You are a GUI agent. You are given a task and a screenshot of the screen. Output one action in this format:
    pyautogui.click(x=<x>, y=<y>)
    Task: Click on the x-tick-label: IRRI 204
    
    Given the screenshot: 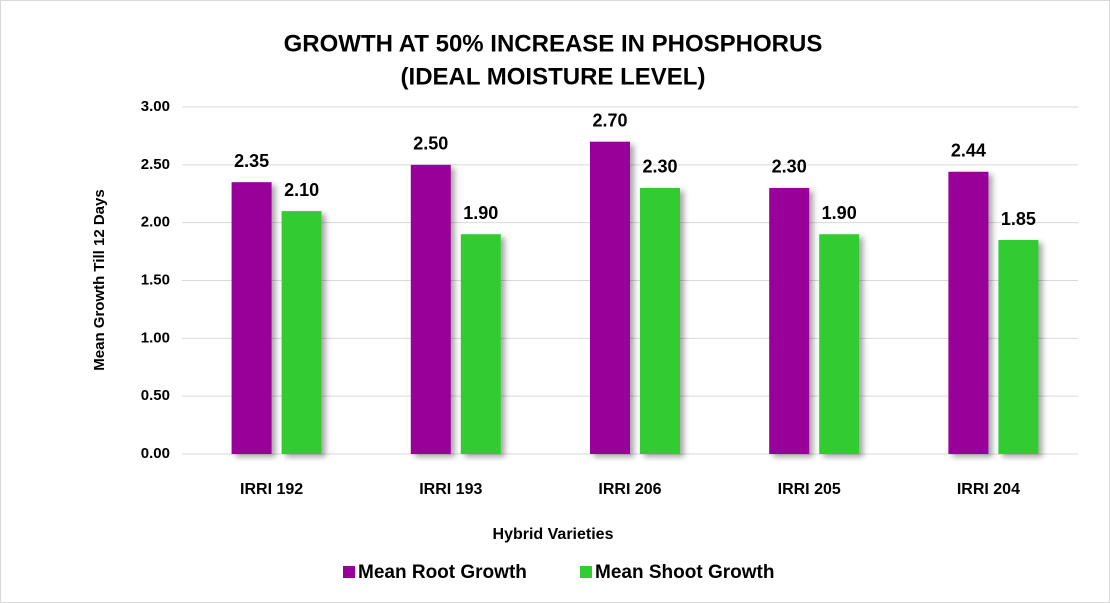 What is the action you would take?
    pyautogui.click(x=988, y=489)
    